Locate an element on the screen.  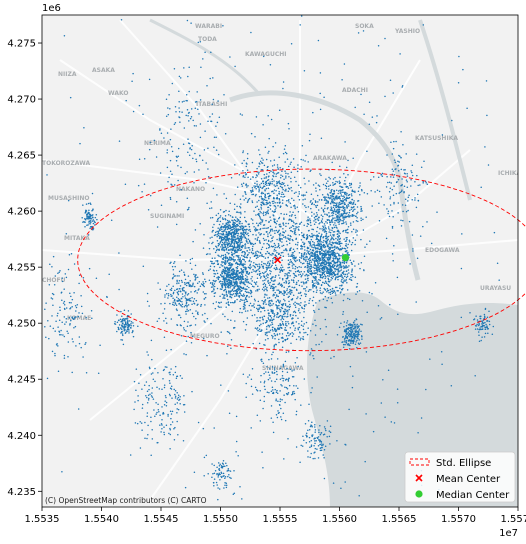
place-label: KAWAGUCHI is located at coordinates (265, 54).